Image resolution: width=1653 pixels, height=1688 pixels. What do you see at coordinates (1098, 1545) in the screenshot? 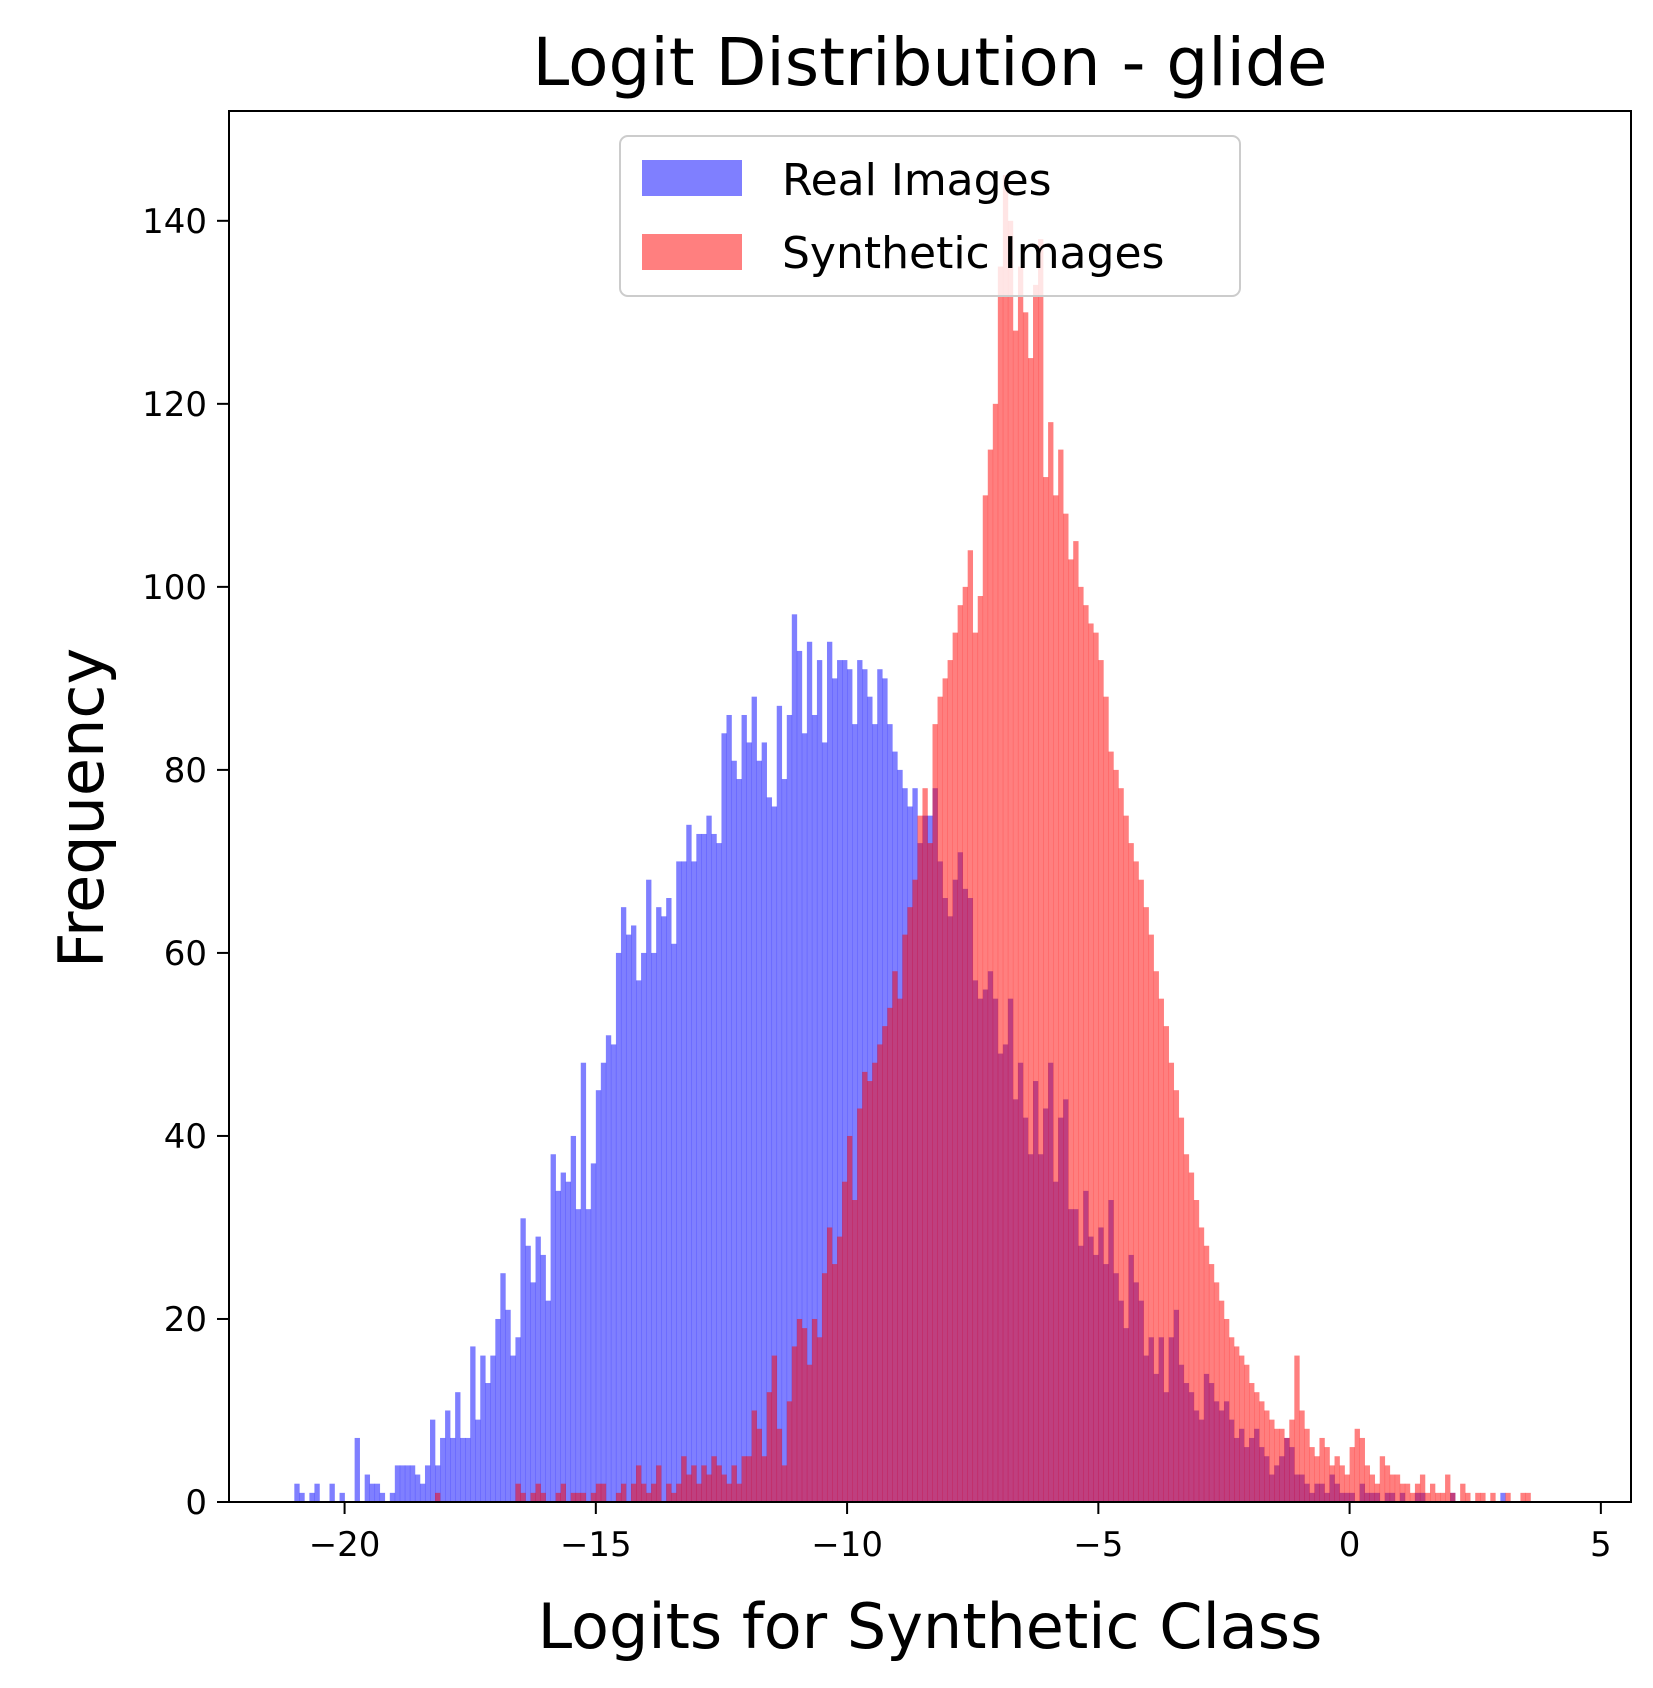
I see `x-tick-label: −5` at bounding box center [1098, 1545].